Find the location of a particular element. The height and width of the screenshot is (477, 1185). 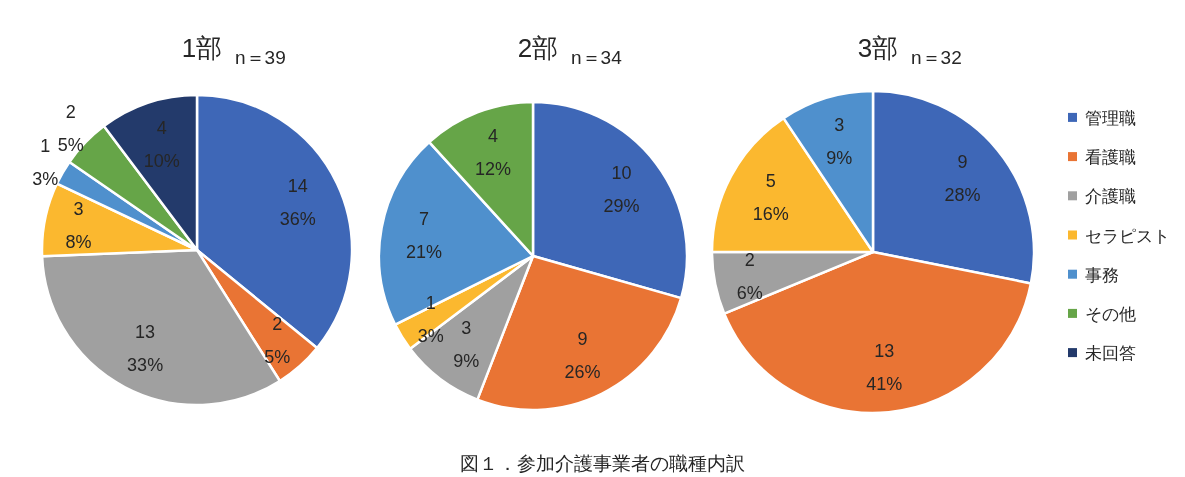

subtitle: n＝34 is located at coordinates (596, 57).